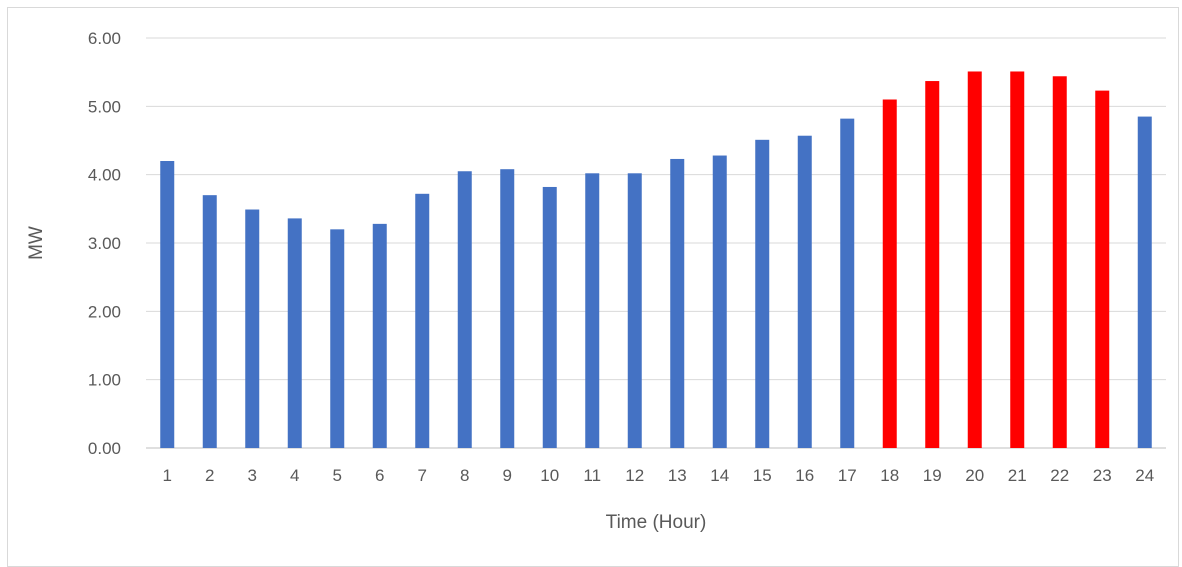 This screenshot has width=1182, height=567. I want to click on x-tick-labels: 1 2 3 4 5 6 7 8 9 10 11 12 13 14 15 16 17 18 19 20 21 22 23 24, so click(659, 475).